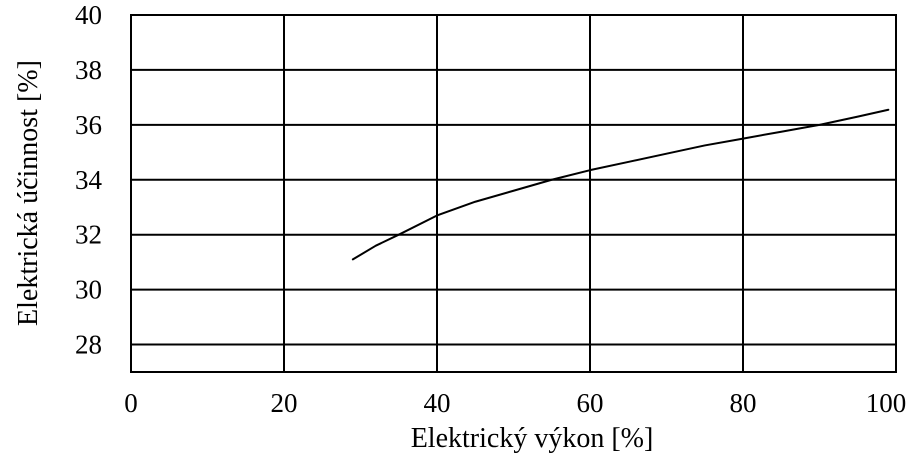  What do you see at coordinates (28, 193) in the screenshot?
I see `y-axis-label: Elektrická účinnost [%]` at bounding box center [28, 193].